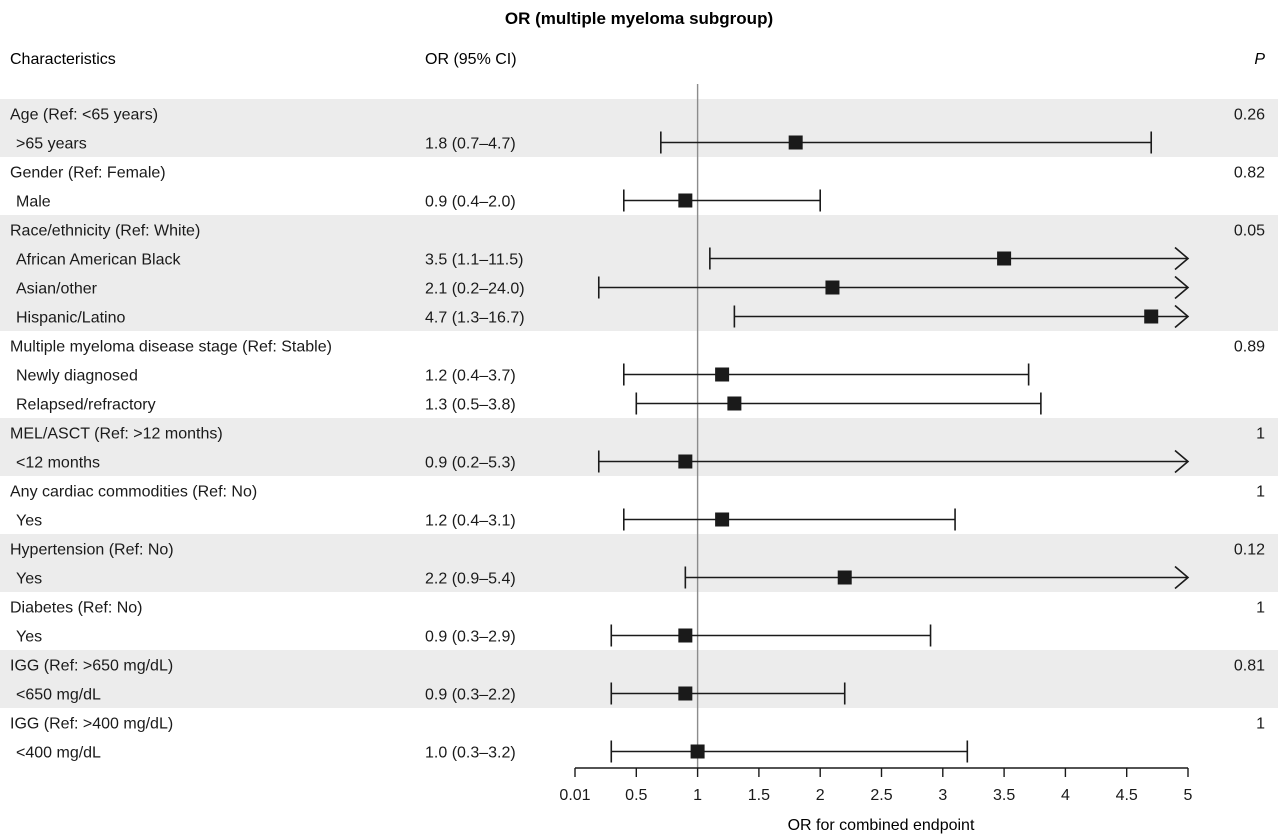 This screenshot has width=1278, height=836. I want to click on x-tick-label: 2, so click(820, 795).